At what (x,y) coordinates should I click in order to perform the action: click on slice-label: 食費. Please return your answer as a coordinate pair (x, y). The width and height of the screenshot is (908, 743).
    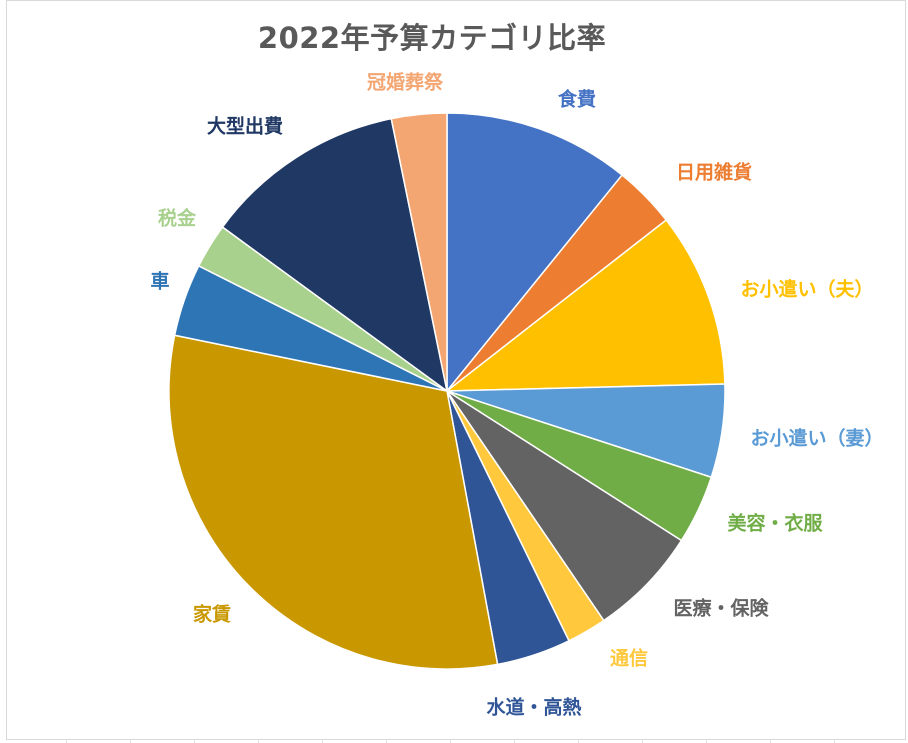
    Looking at the image, I should click on (577, 99).